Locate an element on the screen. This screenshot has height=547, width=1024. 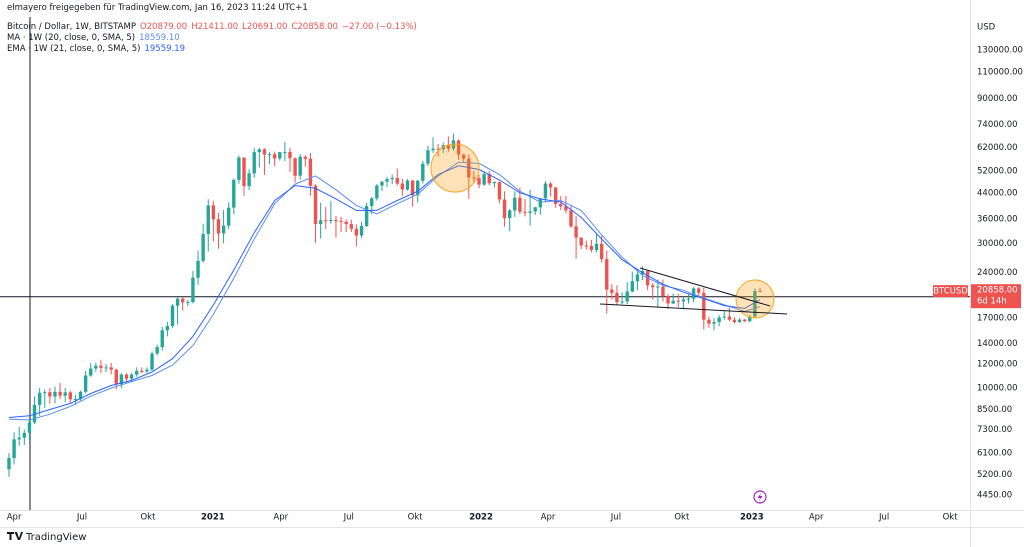
ohlc-open: O20879.00 is located at coordinates (163, 27).